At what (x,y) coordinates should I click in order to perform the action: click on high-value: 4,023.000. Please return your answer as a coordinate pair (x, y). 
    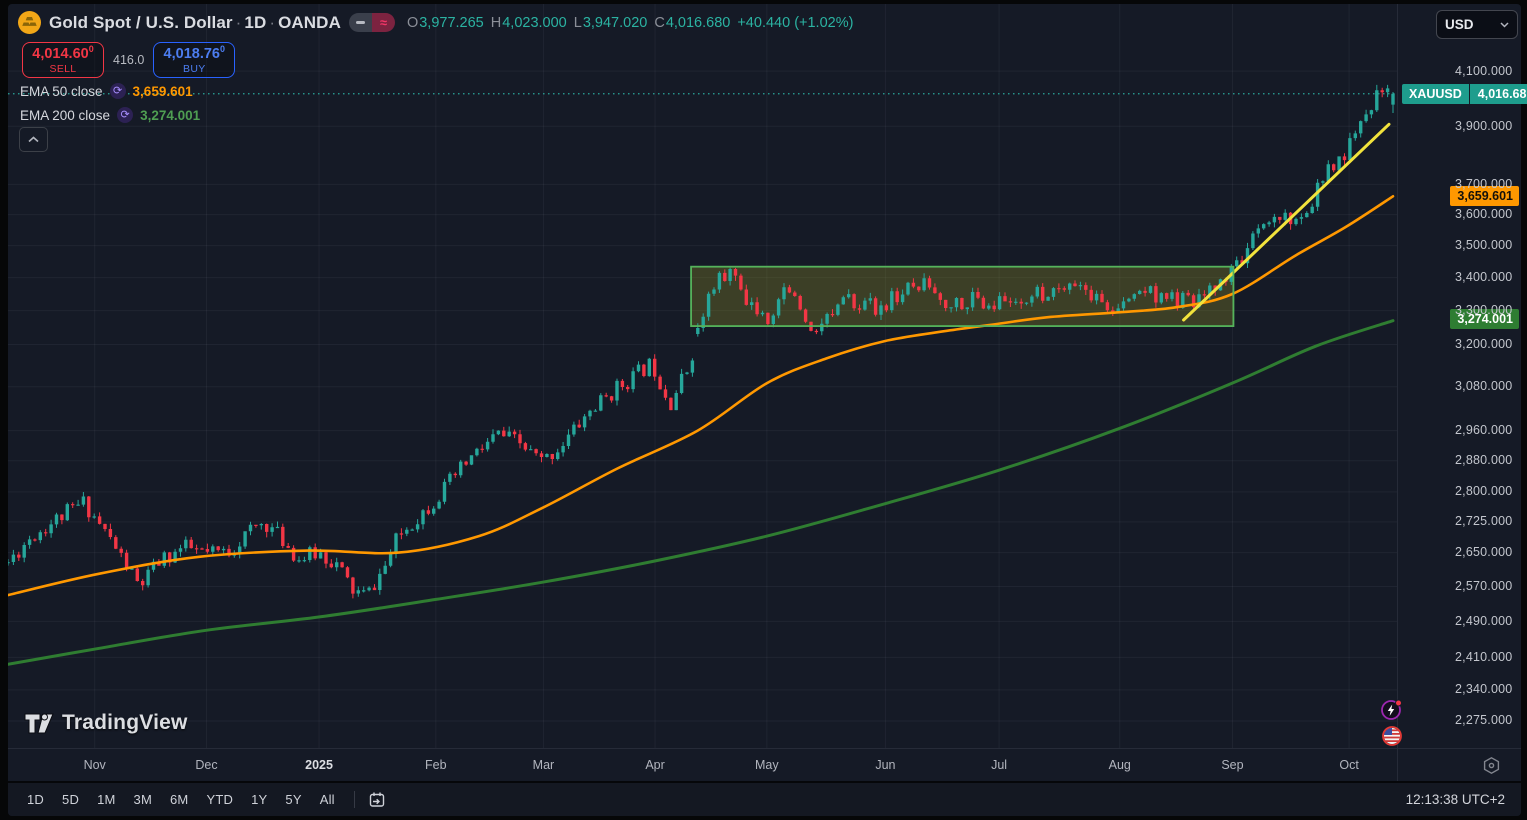
    Looking at the image, I should click on (534, 22).